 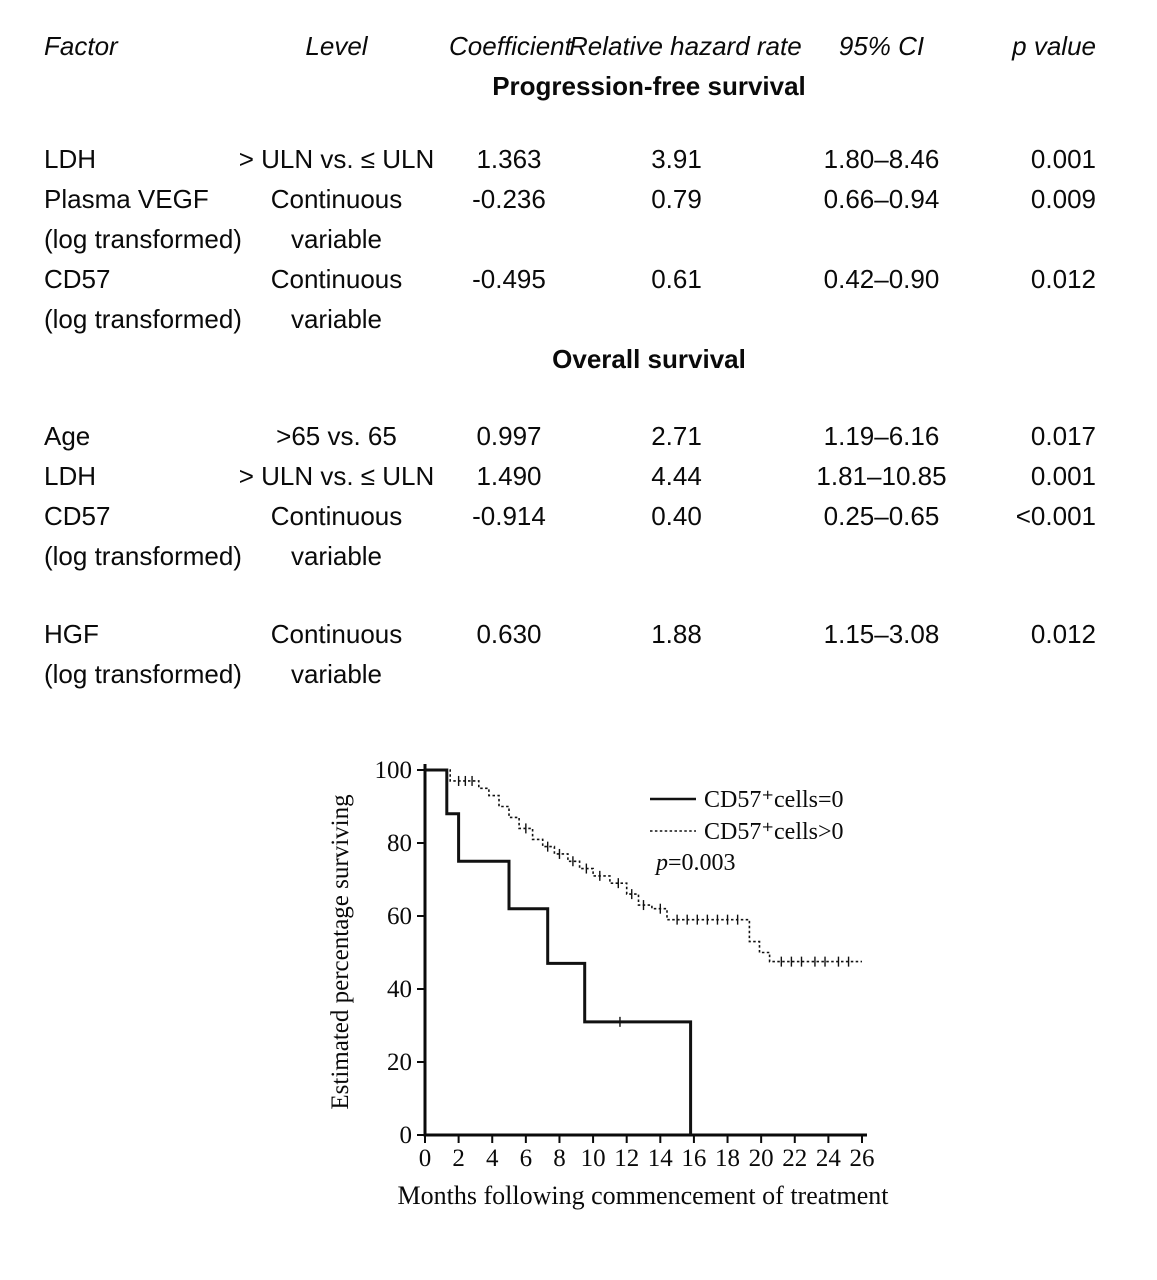 What do you see at coordinates (340, 952) in the screenshot?
I see `y-axis-label: Estimated percentage surviving` at bounding box center [340, 952].